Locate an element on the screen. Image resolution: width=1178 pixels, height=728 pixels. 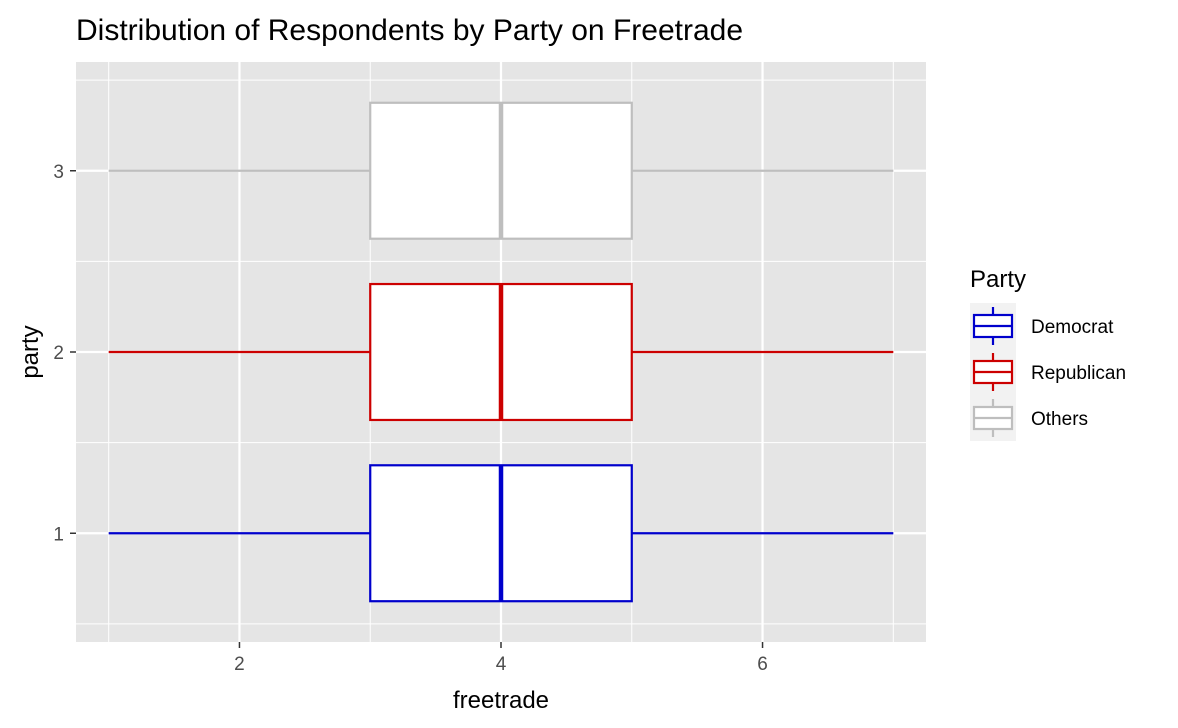
y-tick-label: 2 is located at coordinates (58, 353).